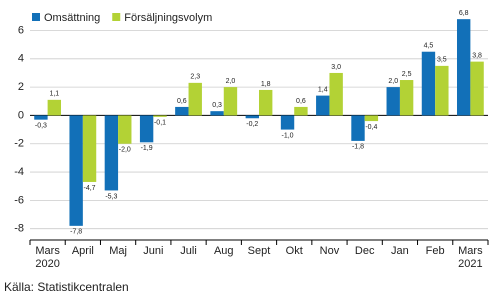  Describe the element at coordinates (21, 87) in the screenshot. I see `y-tick-label: 2` at that location.